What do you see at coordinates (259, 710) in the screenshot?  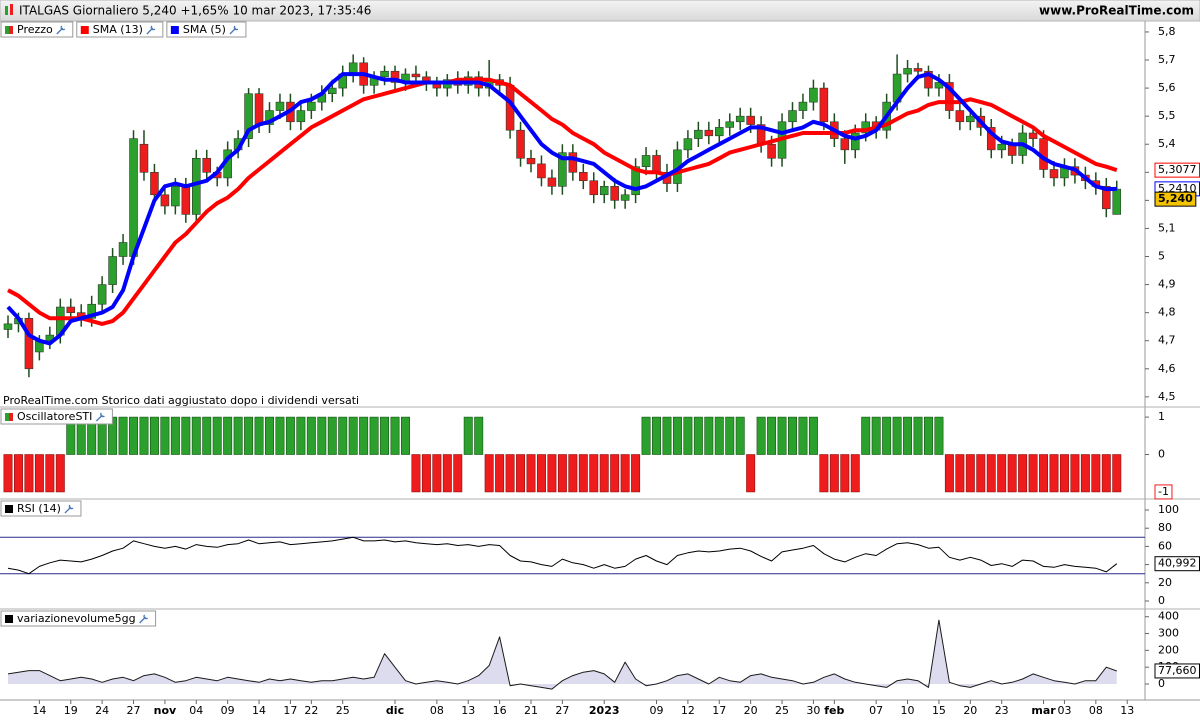 I see `x-tick-label: 14` at bounding box center [259, 710].